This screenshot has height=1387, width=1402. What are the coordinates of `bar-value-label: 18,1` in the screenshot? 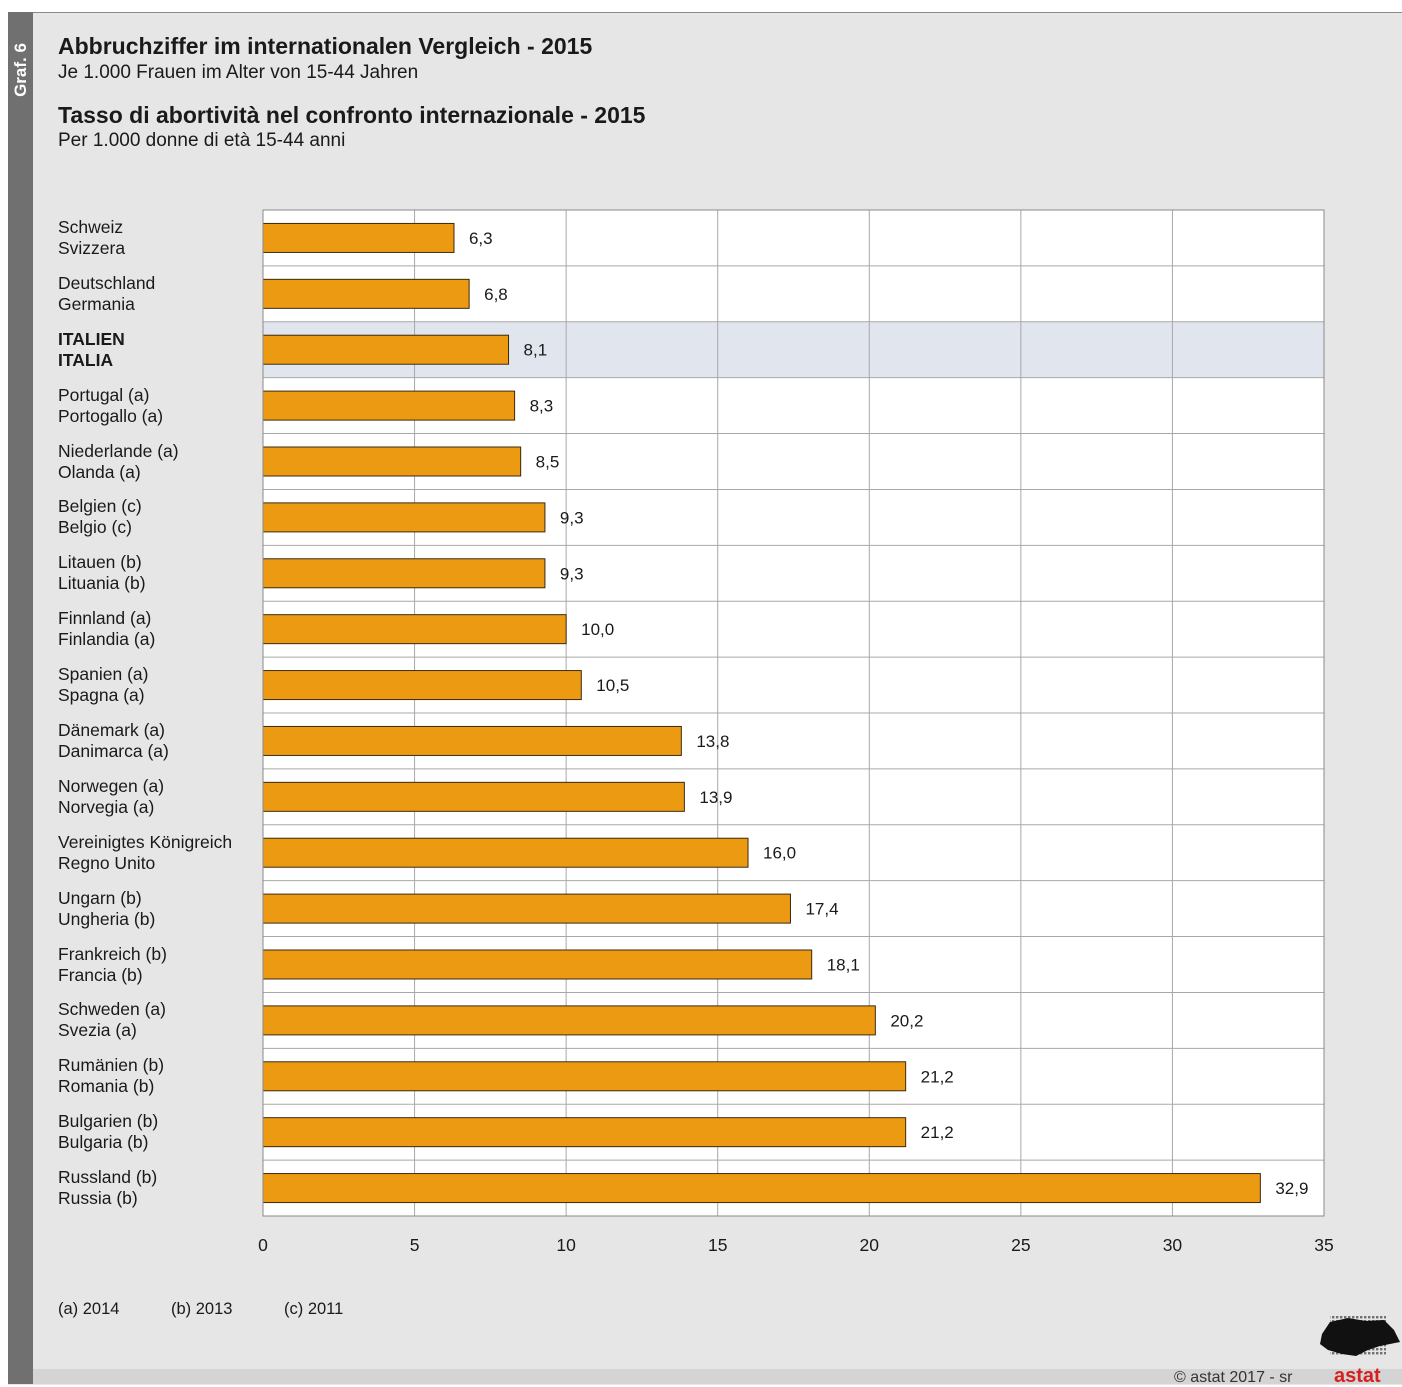 It's located at (843, 965).